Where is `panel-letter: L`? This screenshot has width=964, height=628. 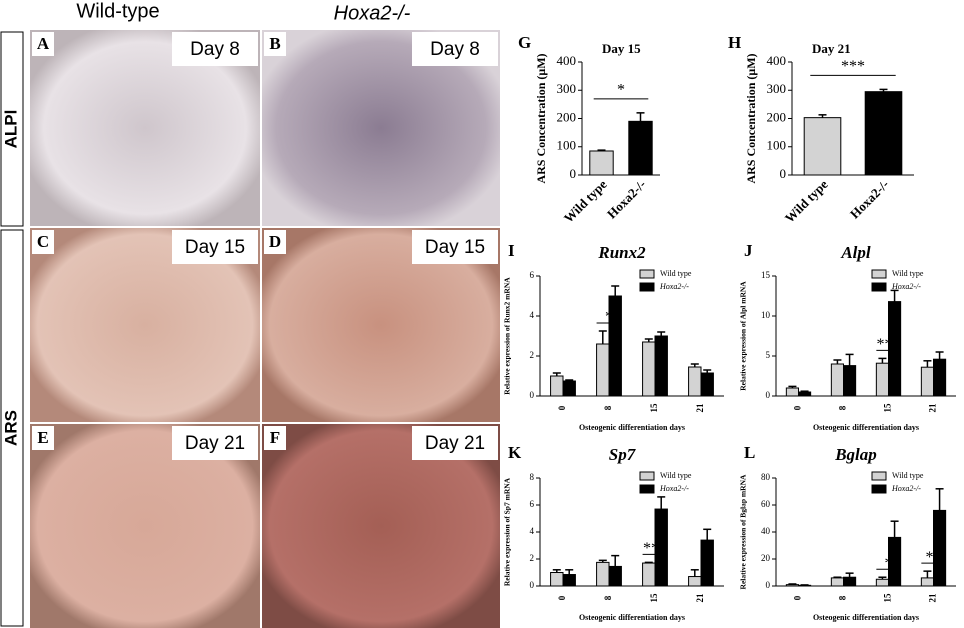 panel-letter: L is located at coordinates (749, 452).